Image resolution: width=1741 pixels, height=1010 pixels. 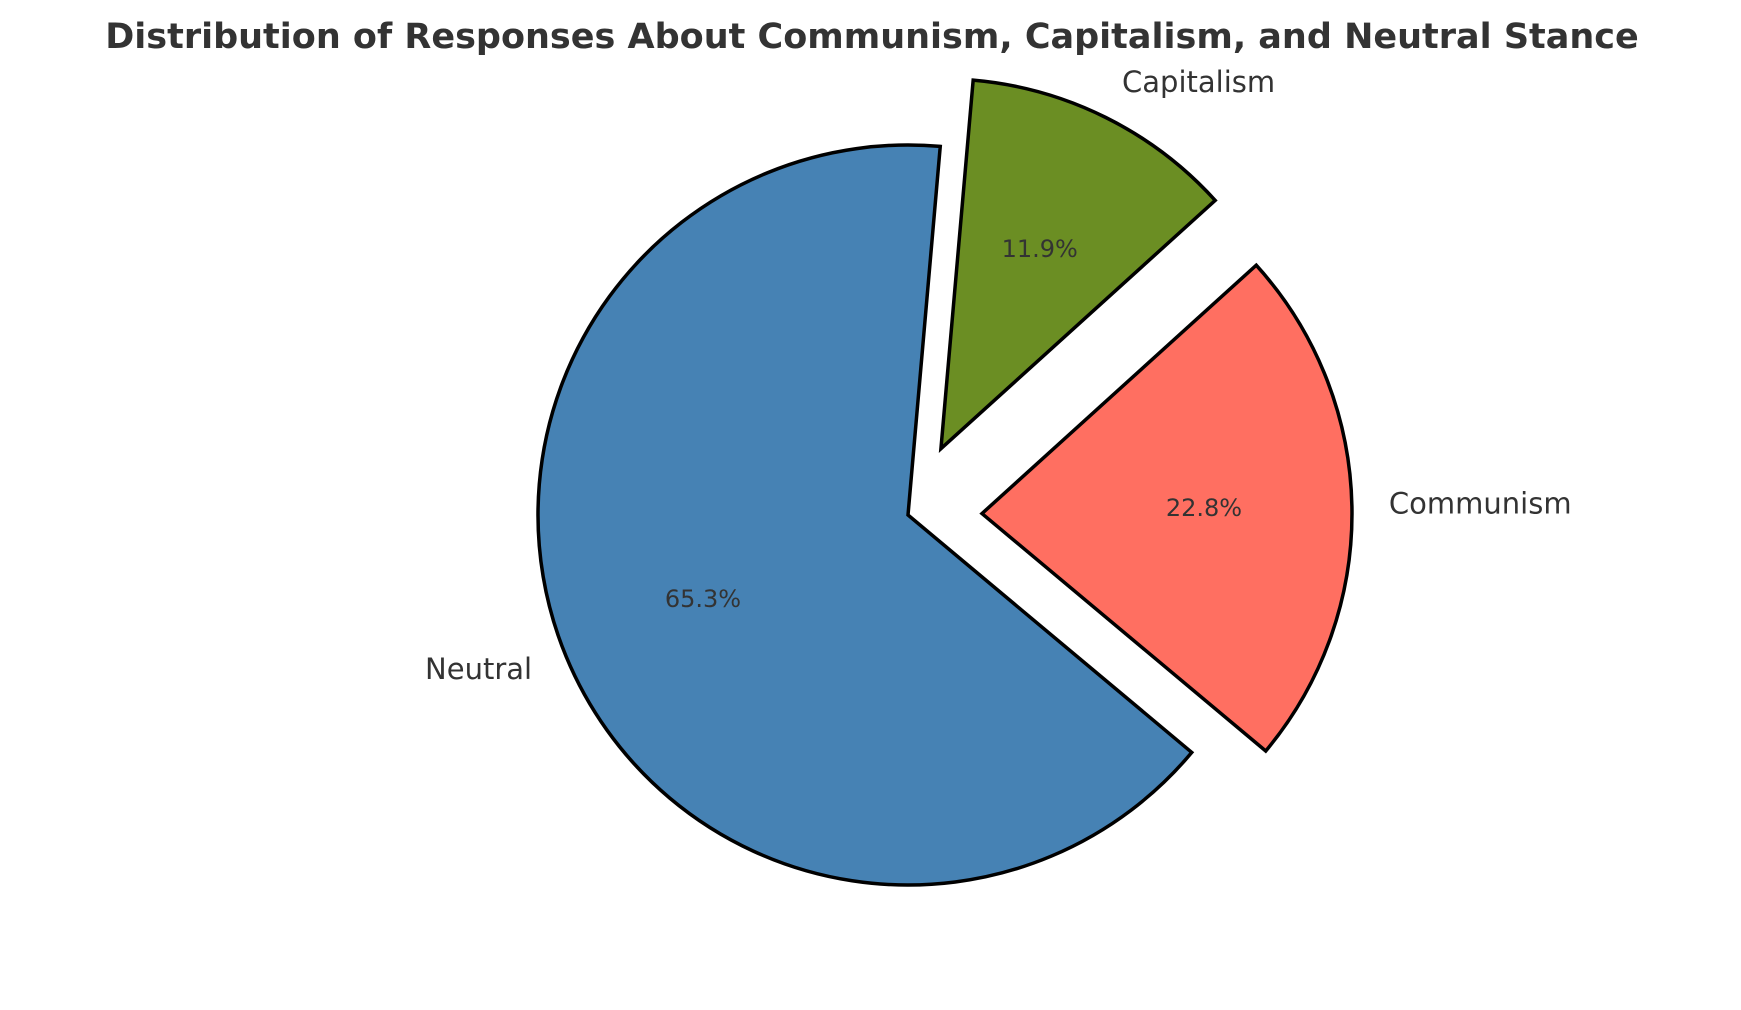 I want to click on pct-label-communism: 22.8%, so click(x=1204, y=508).